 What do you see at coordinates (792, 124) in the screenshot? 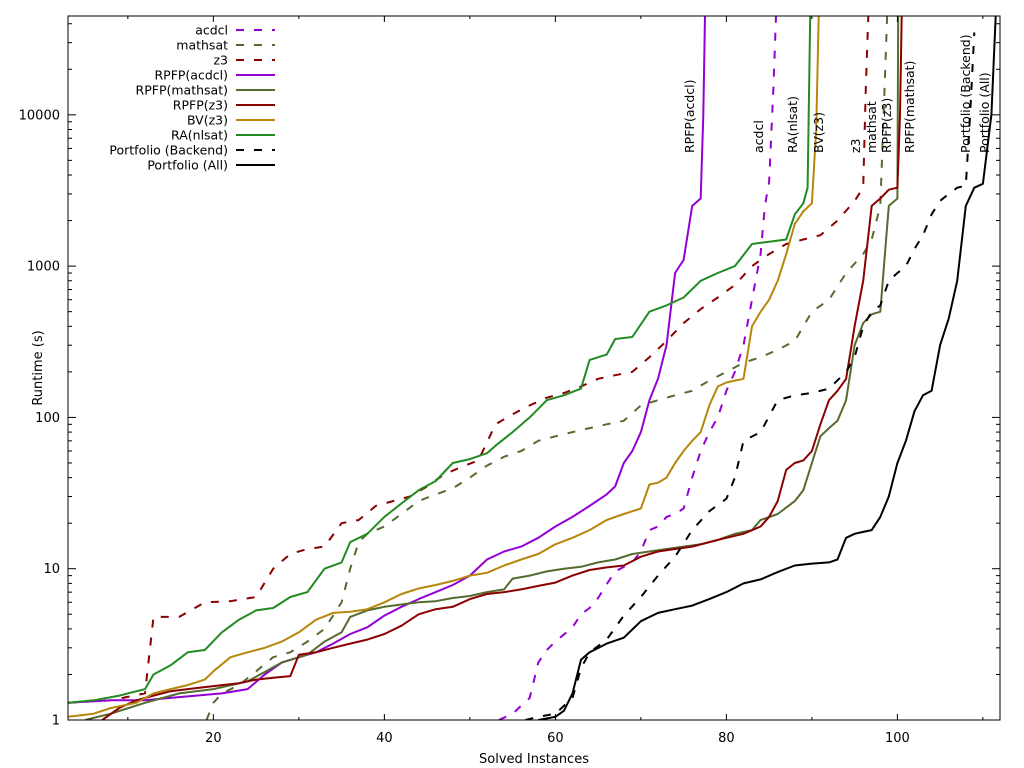
I see `end-label-ra-nlsat: RA(nlsat)` at bounding box center [792, 124].